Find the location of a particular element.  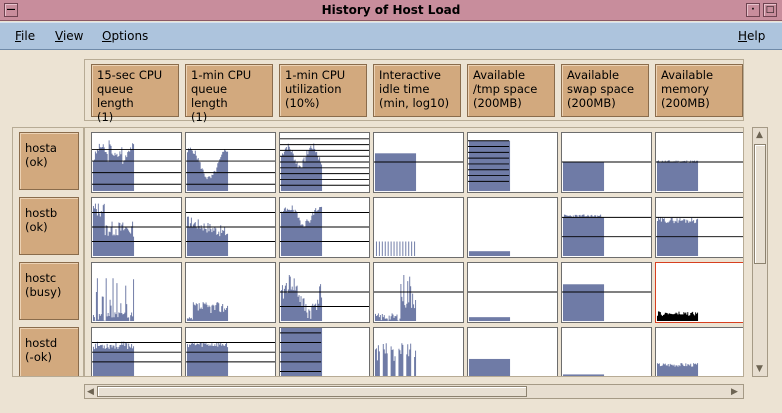

menu-options: Options is located at coordinates (125, 36).